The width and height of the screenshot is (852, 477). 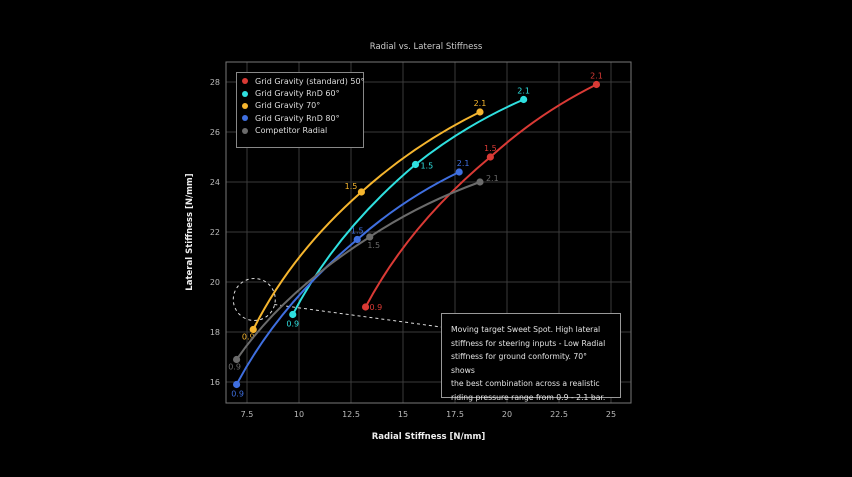 I want to click on legend-item: Grid Gravity RnD 60°, so click(x=300, y=93).